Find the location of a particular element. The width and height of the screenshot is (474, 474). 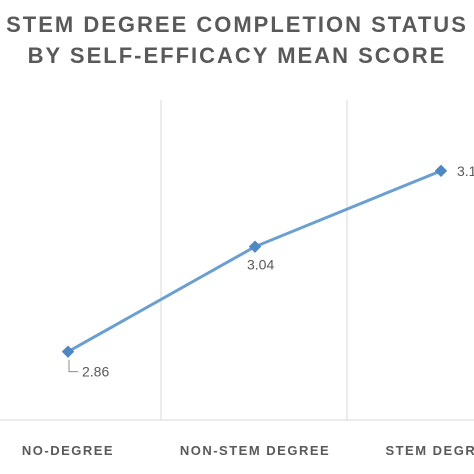

category-label-3: STEM DEGREE is located at coordinates (429, 450).